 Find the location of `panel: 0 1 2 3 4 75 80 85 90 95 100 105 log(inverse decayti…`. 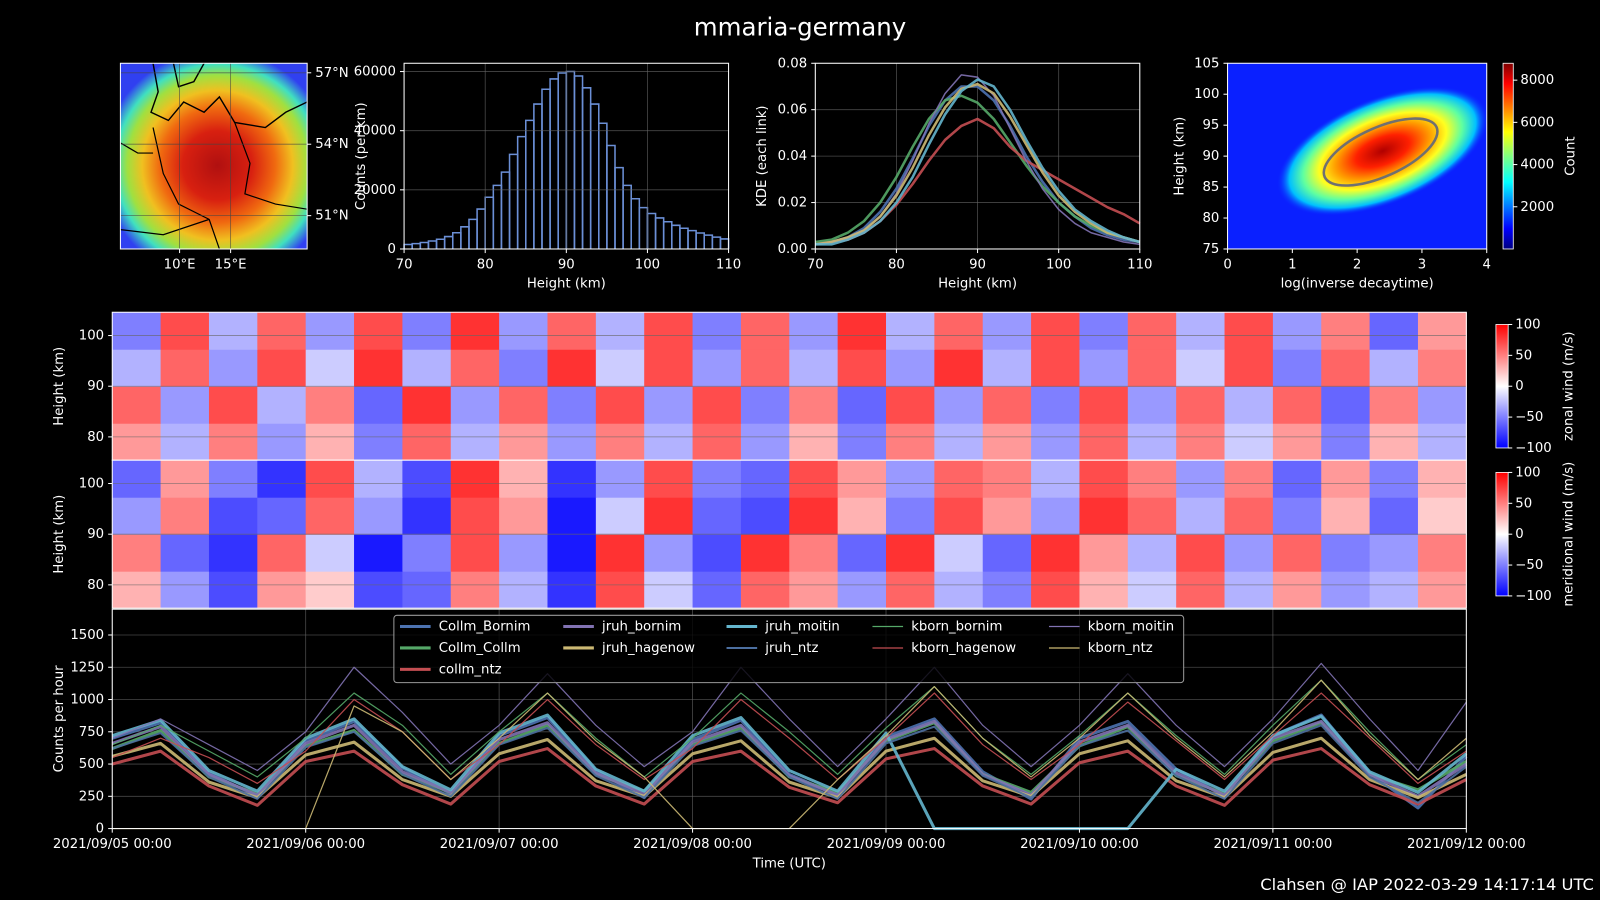

panel: 0 1 2 3 4 75 80 85 90 95 100 105 log(inverse decayti… is located at coordinates (1376, 173).